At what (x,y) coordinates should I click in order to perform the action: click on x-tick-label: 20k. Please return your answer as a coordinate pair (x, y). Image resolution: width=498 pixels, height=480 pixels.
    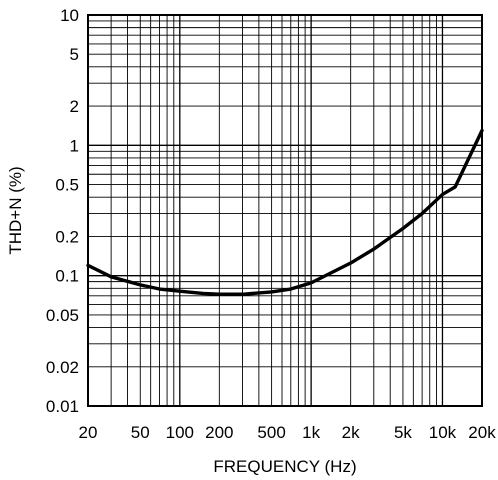
    Looking at the image, I should click on (482, 432).